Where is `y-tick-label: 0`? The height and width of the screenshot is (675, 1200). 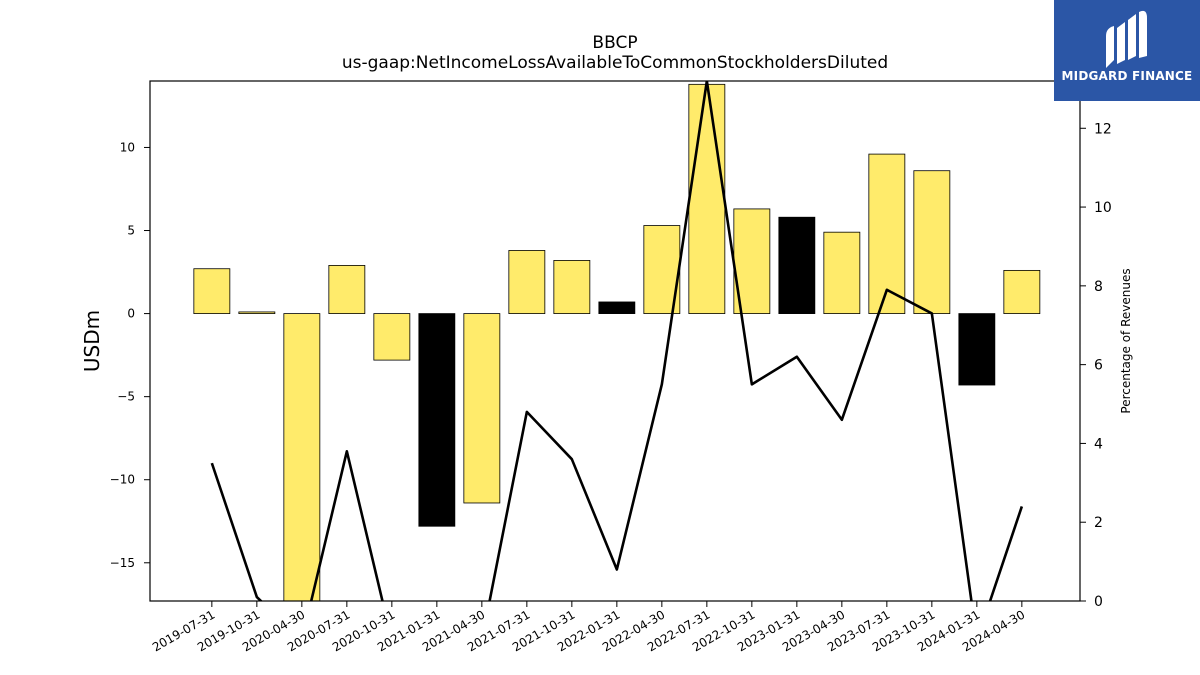 y-tick-label: 0 is located at coordinates (131, 314).